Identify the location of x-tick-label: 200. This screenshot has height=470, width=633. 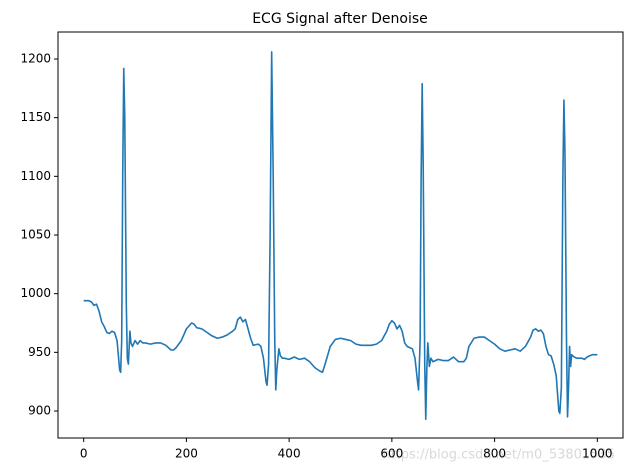
(186, 454).